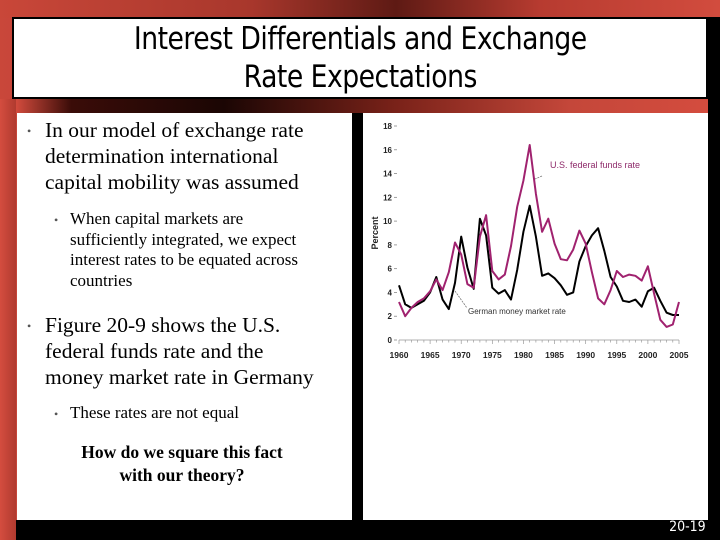  I want to click on y-axis: 0 2 4 6 8 10 12 14 16 18, so click(390, 233).